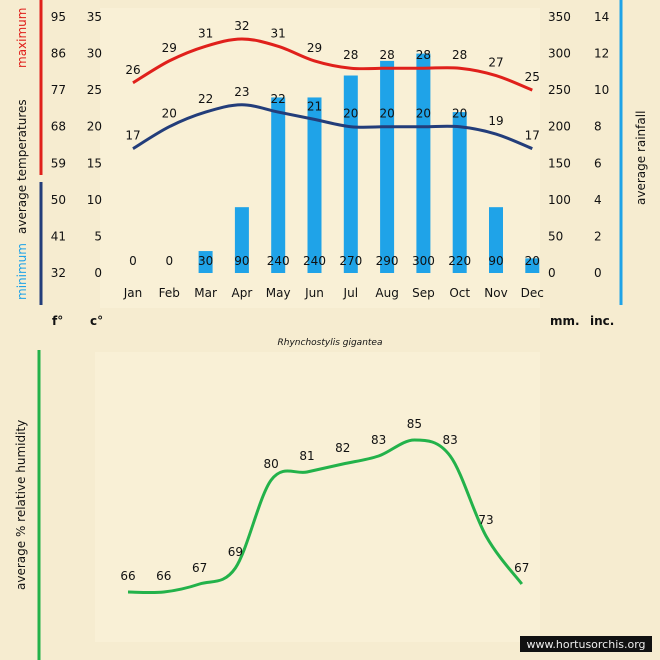 The width and height of the screenshot is (660, 660). Describe the element at coordinates (559, 17) in the screenshot. I see `tick-mm: 350` at that location.